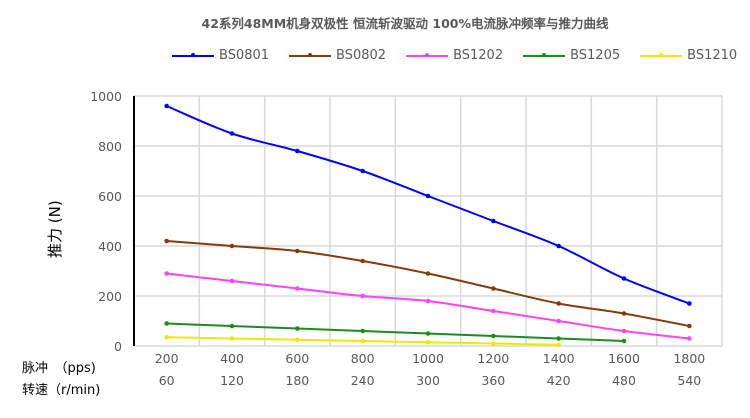 Image resolution: width=750 pixels, height=418 pixels. What do you see at coordinates (712, 55) in the screenshot?
I see `legend-label: BS1210` at bounding box center [712, 55].